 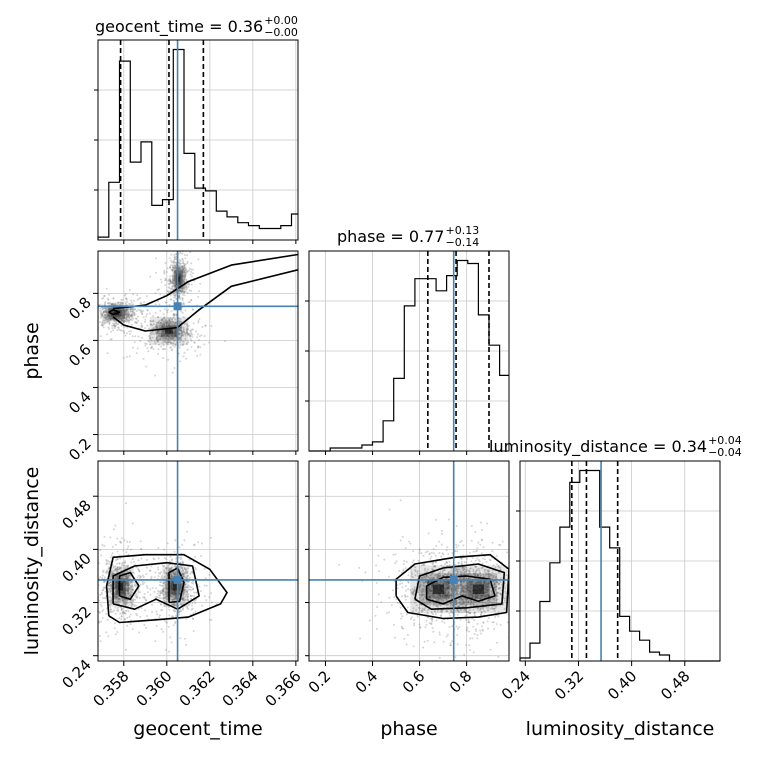 I want to click on panel-background, so click(x=198, y=561).